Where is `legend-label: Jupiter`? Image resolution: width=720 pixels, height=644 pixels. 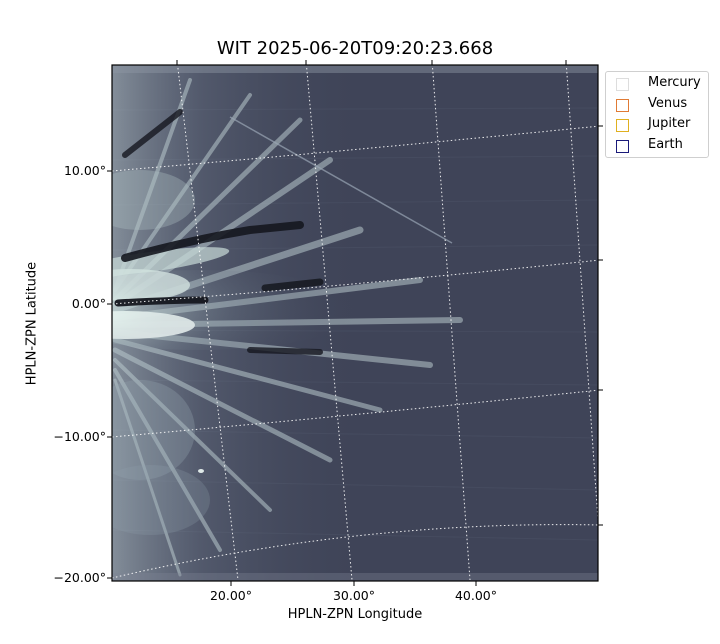
legend-label: Jupiter is located at coordinates (669, 123).